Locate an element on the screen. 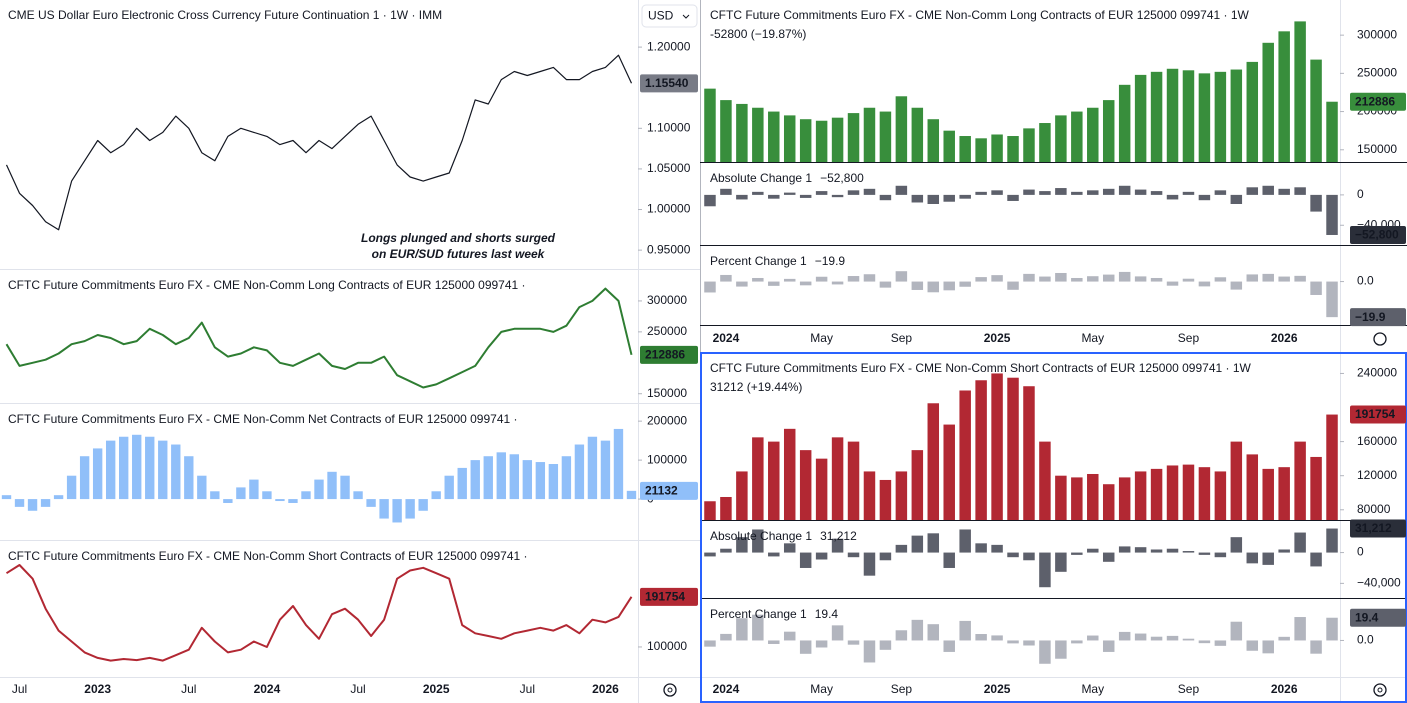  x-tick-label: 2025 is located at coordinates (997, 338).